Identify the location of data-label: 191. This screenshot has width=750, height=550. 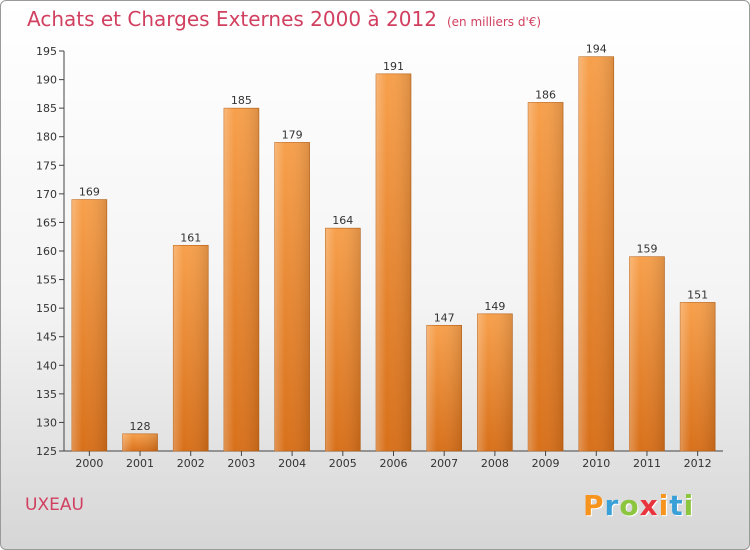
(393, 66).